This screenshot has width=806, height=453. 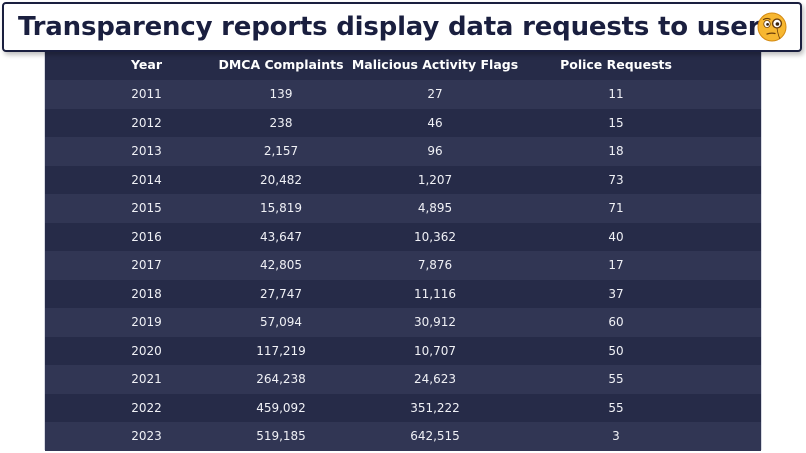 What do you see at coordinates (146, 379) in the screenshot?
I see `cell-year: 2021` at bounding box center [146, 379].